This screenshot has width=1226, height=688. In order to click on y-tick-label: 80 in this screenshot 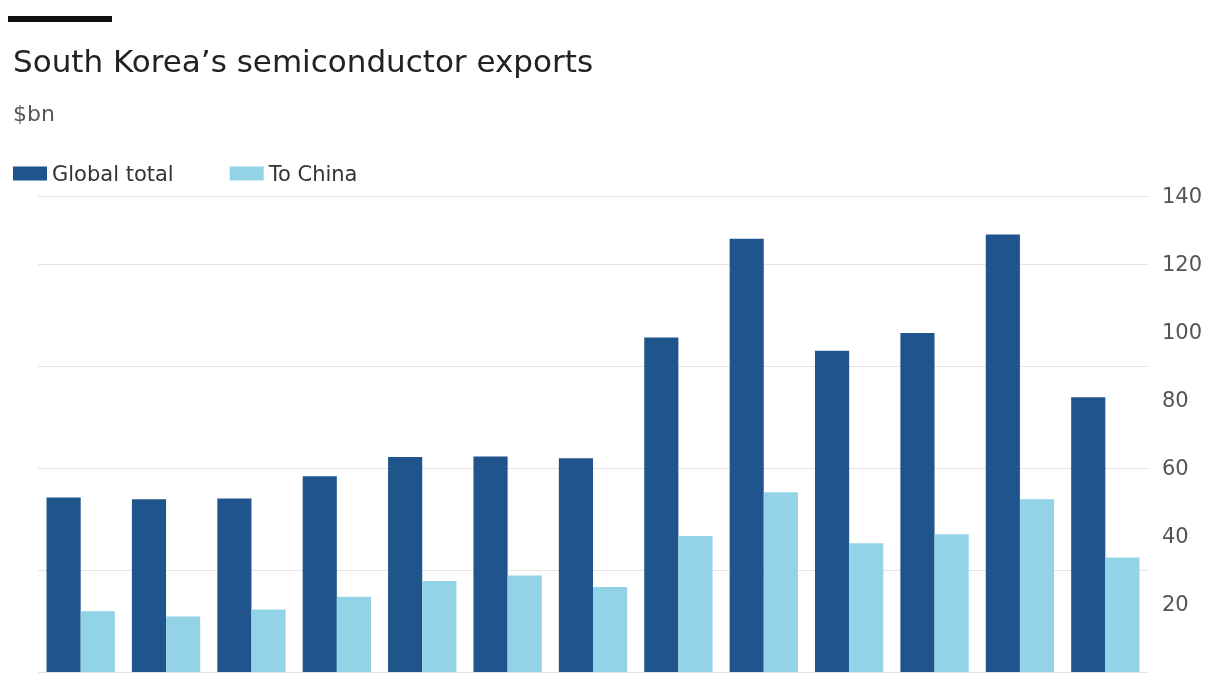, I will do `click(1175, 400)`.